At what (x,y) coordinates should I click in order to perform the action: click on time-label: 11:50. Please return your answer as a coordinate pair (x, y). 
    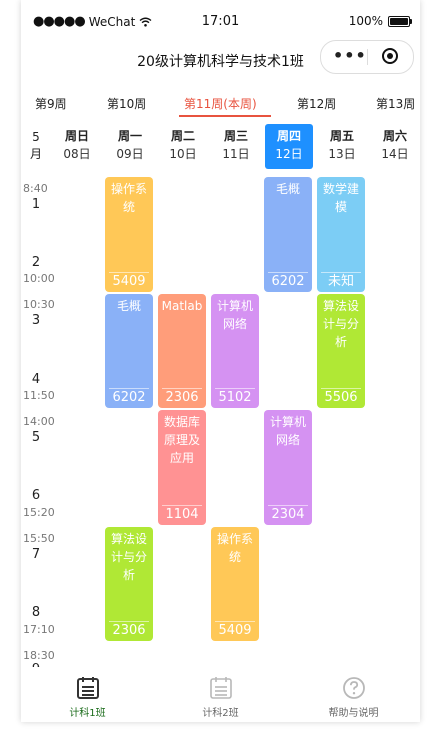
    Looking at the image, I should click on (39, 395).